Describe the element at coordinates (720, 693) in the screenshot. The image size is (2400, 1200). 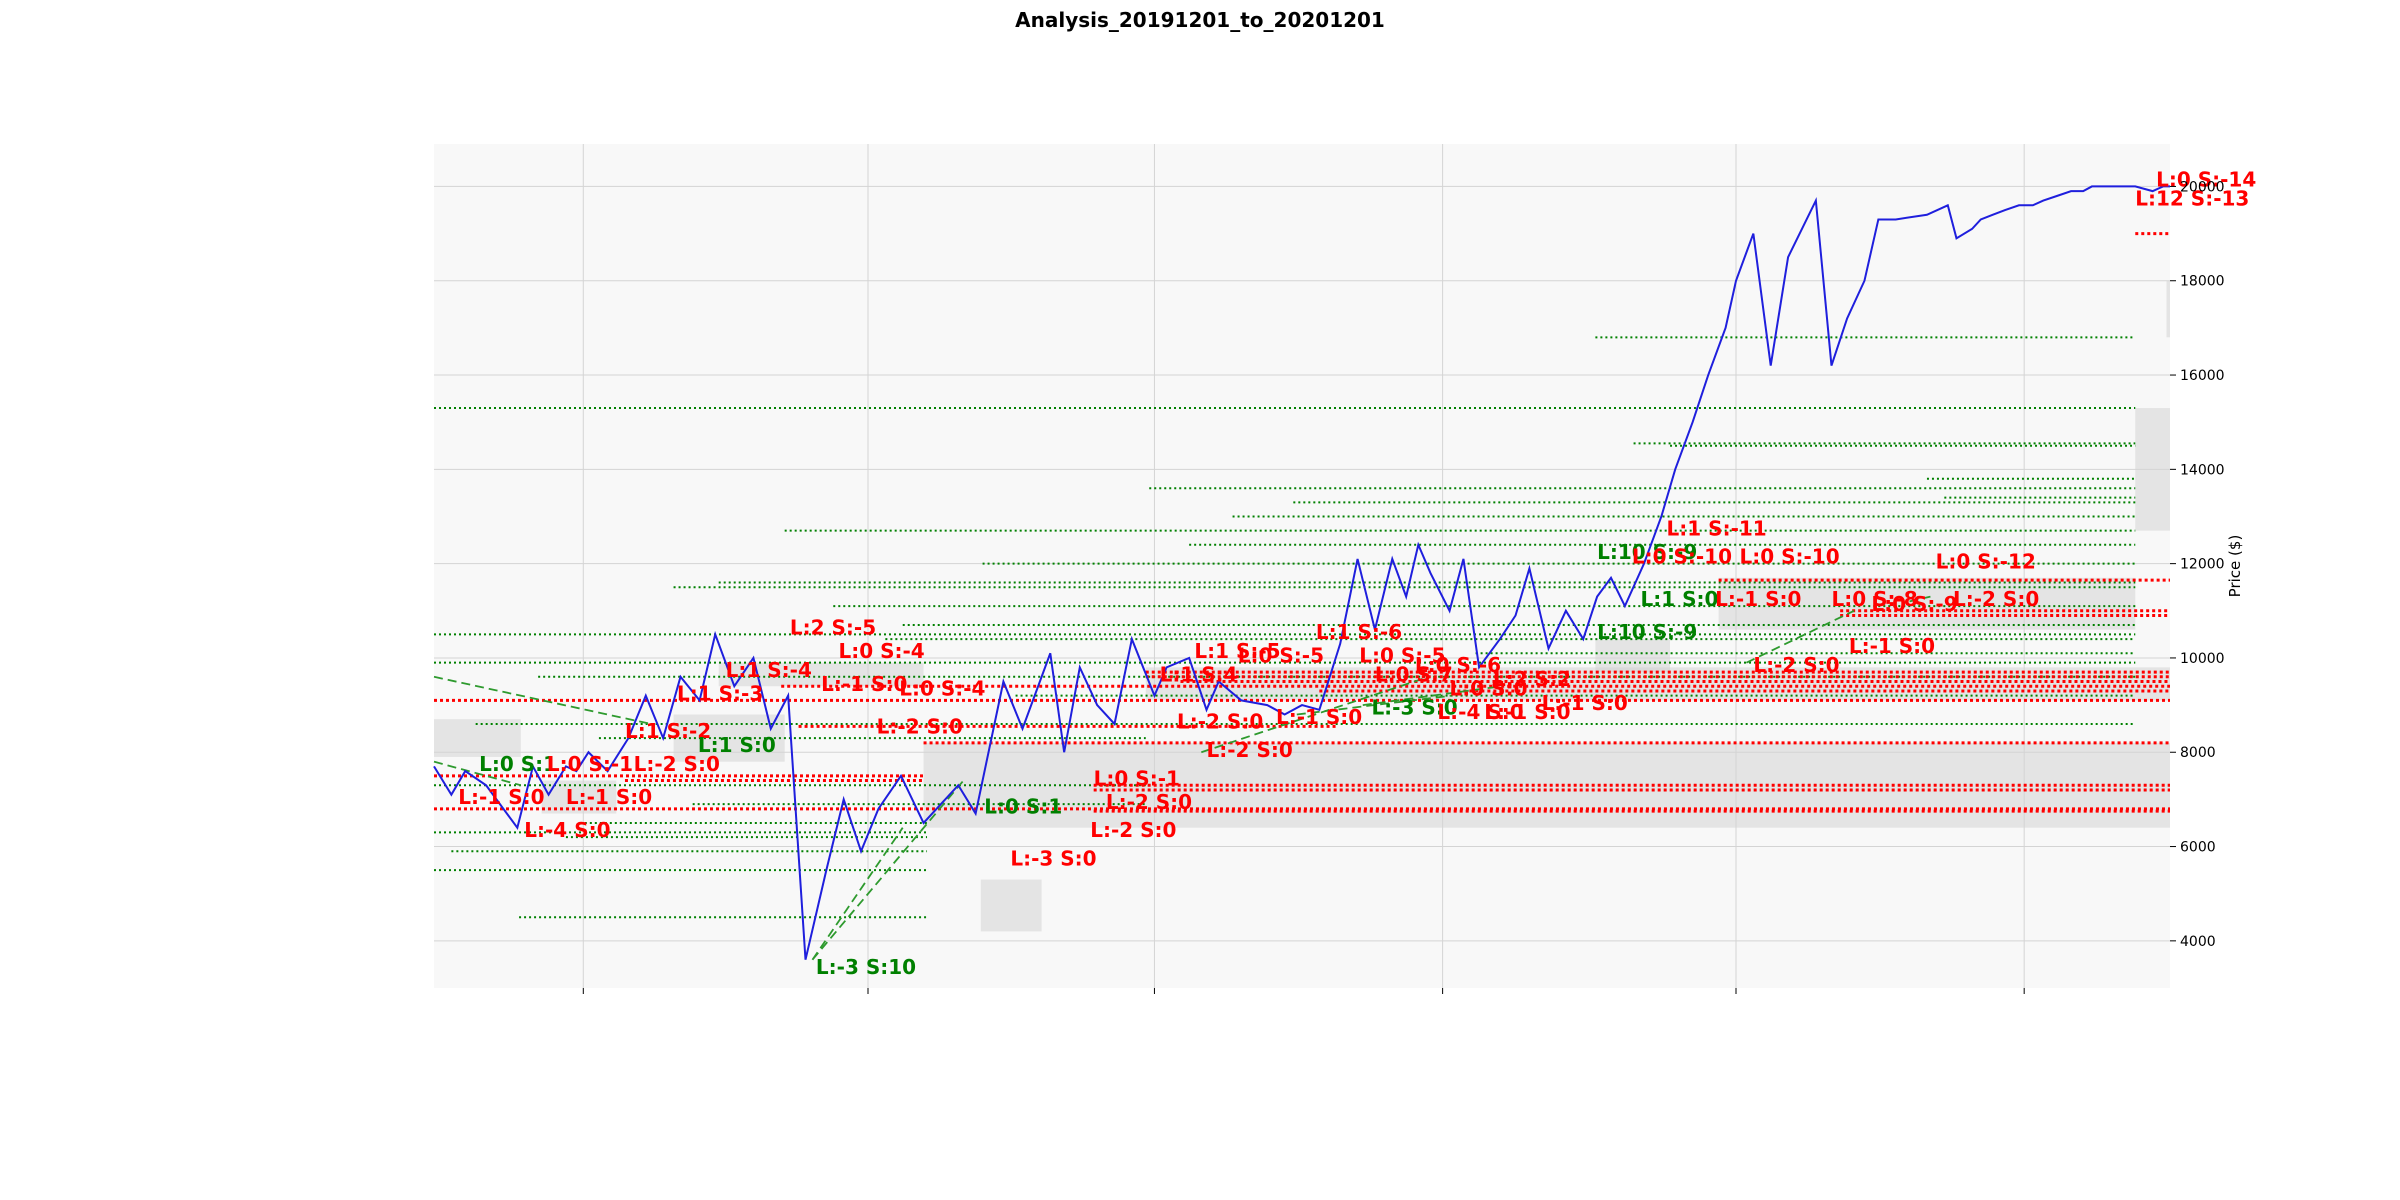
I see `annotation-label: L:1 S:-3` at that location.